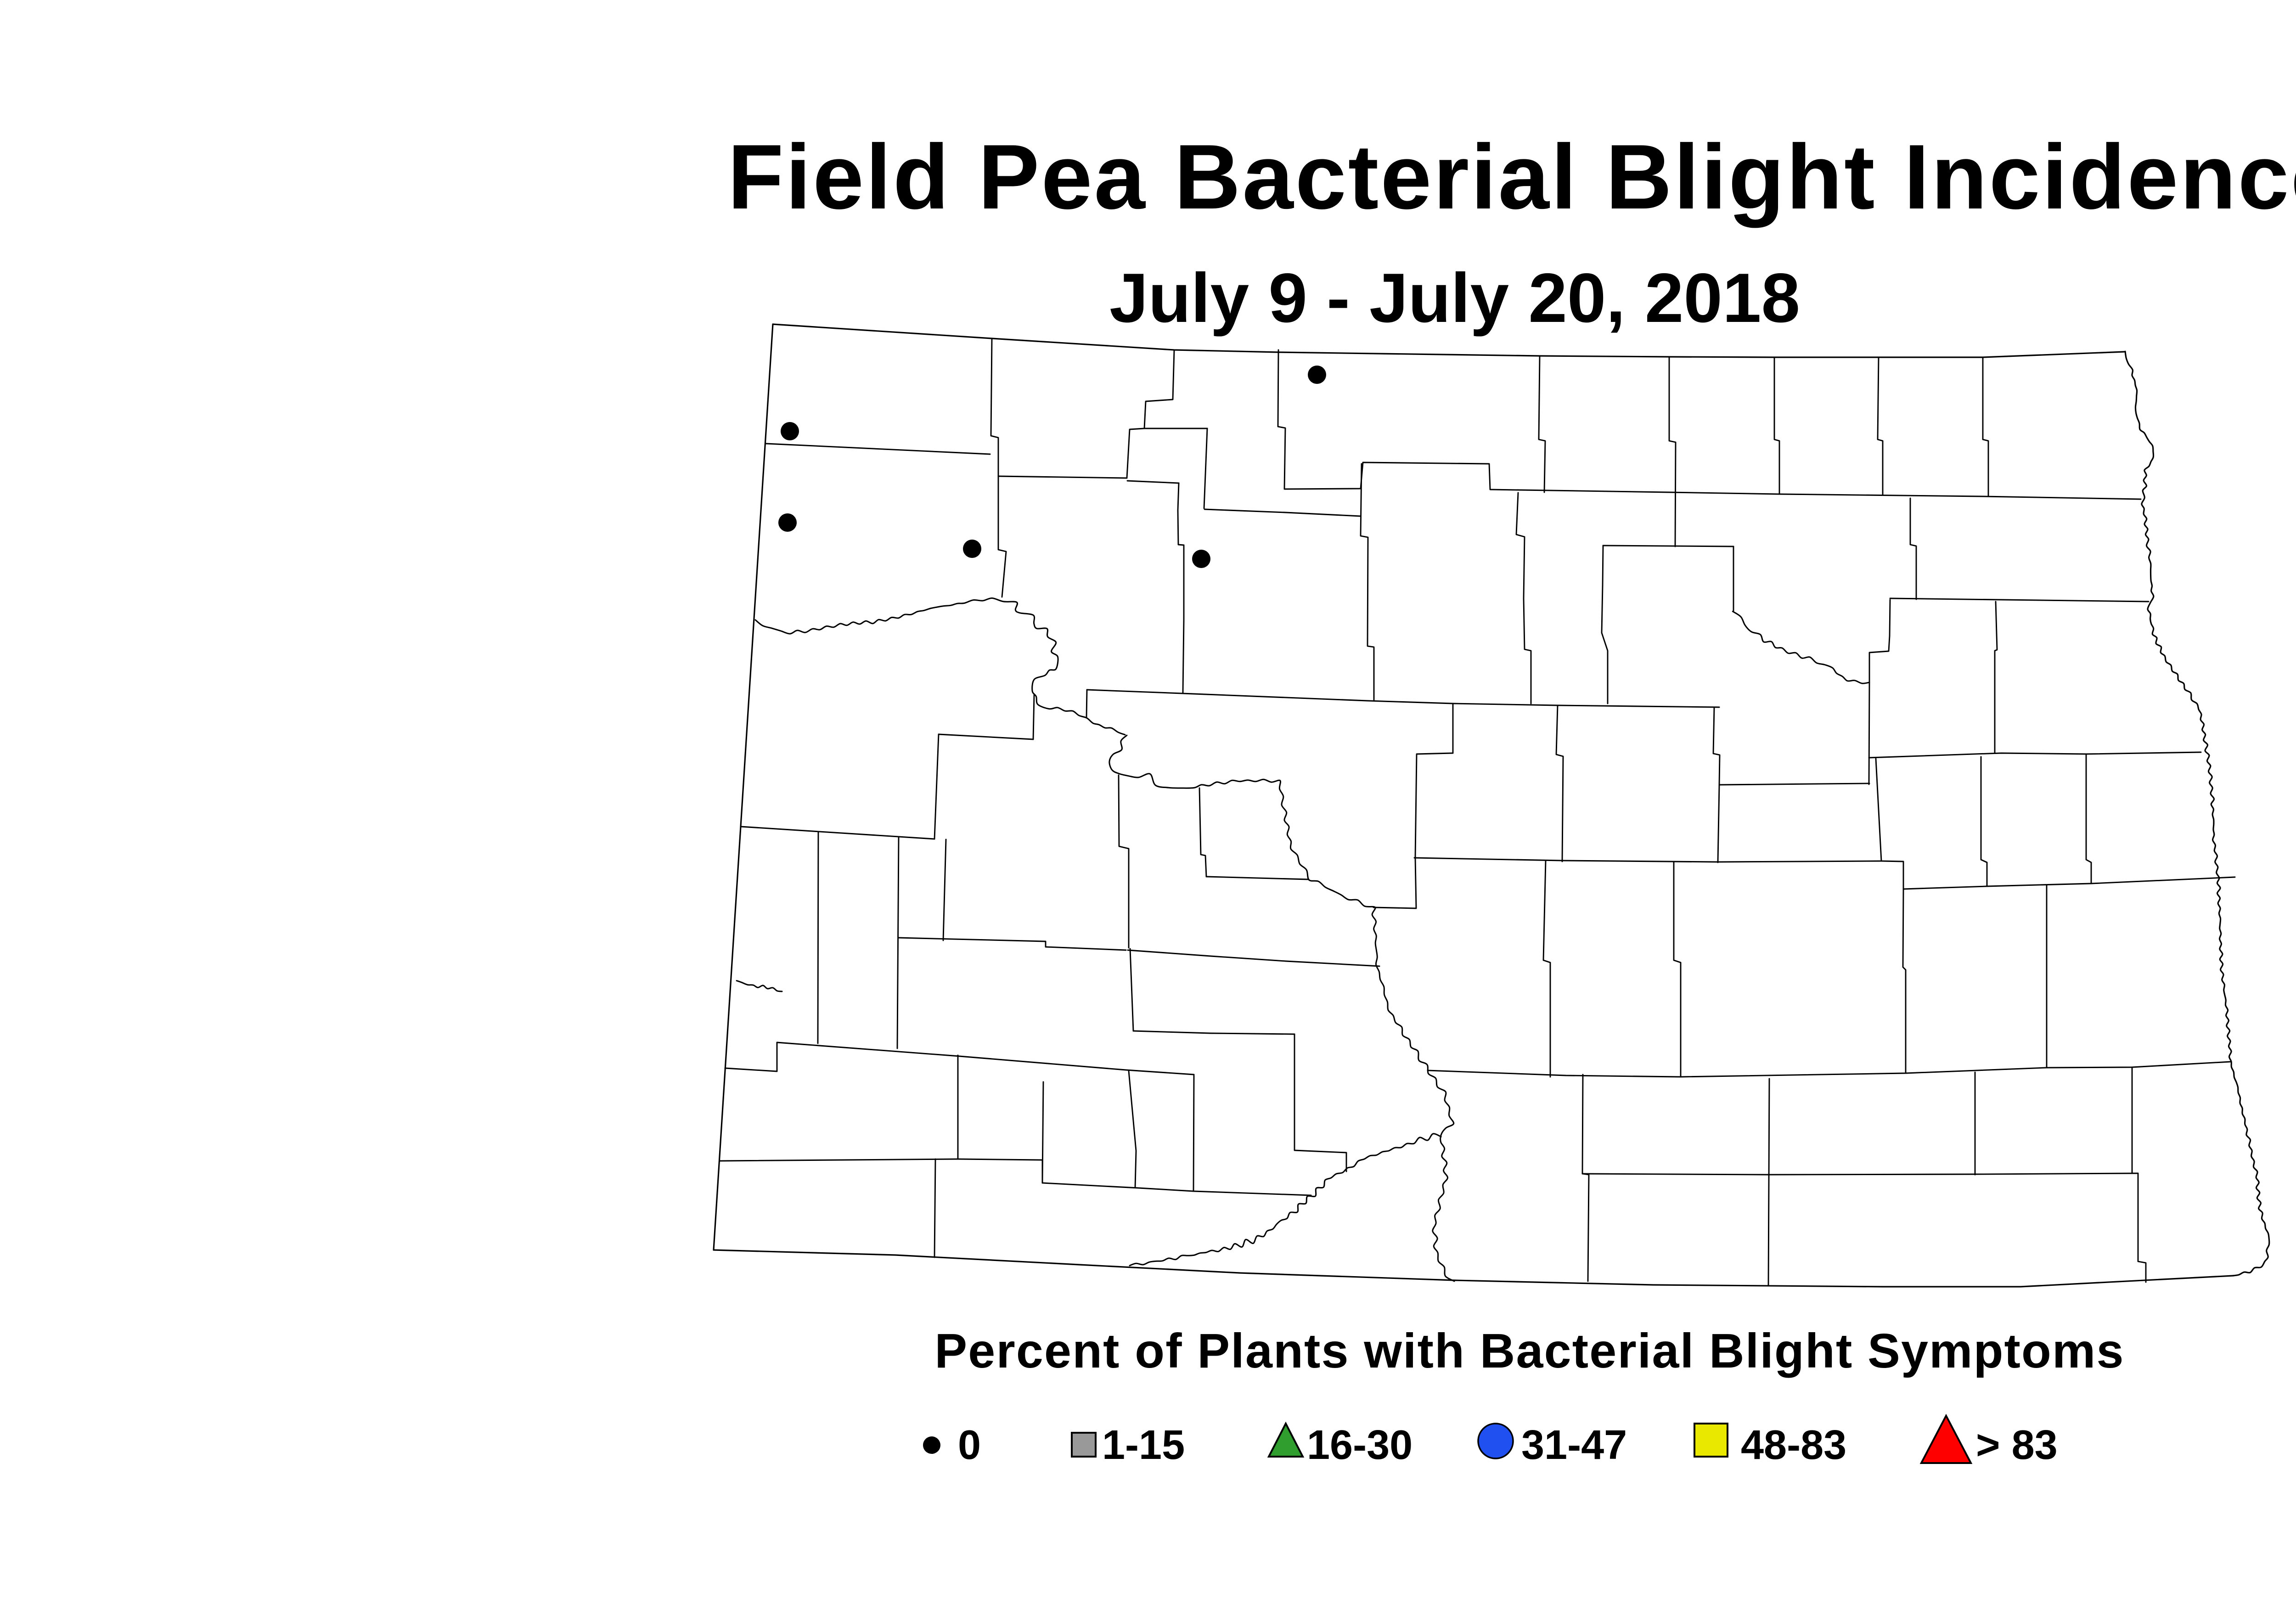 The width and height of the screenshot is (2296, 1610). Describe the element at coordinates (970, 1445) in the screenshot. I see `svg-text: 0` at that location.